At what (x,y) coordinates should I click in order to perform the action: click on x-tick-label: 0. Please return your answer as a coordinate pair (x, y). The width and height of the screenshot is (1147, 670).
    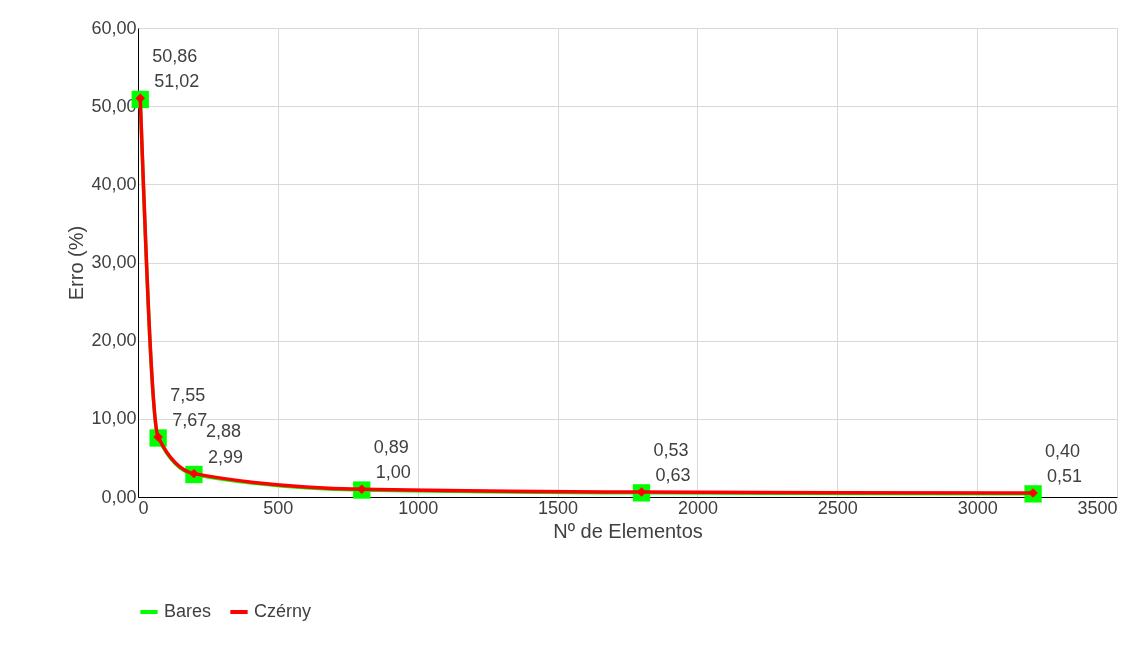
    Looking at the image, I should click on (143, 507).